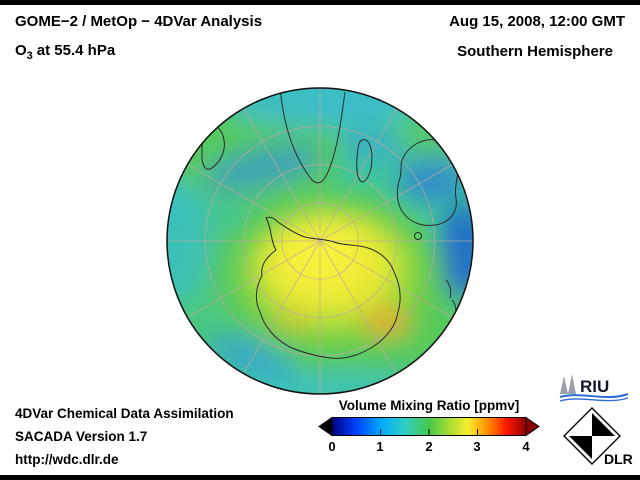  I want to click on datetime-label: Aug 15, 2008, 12:00 GMT, so click(537, 21).